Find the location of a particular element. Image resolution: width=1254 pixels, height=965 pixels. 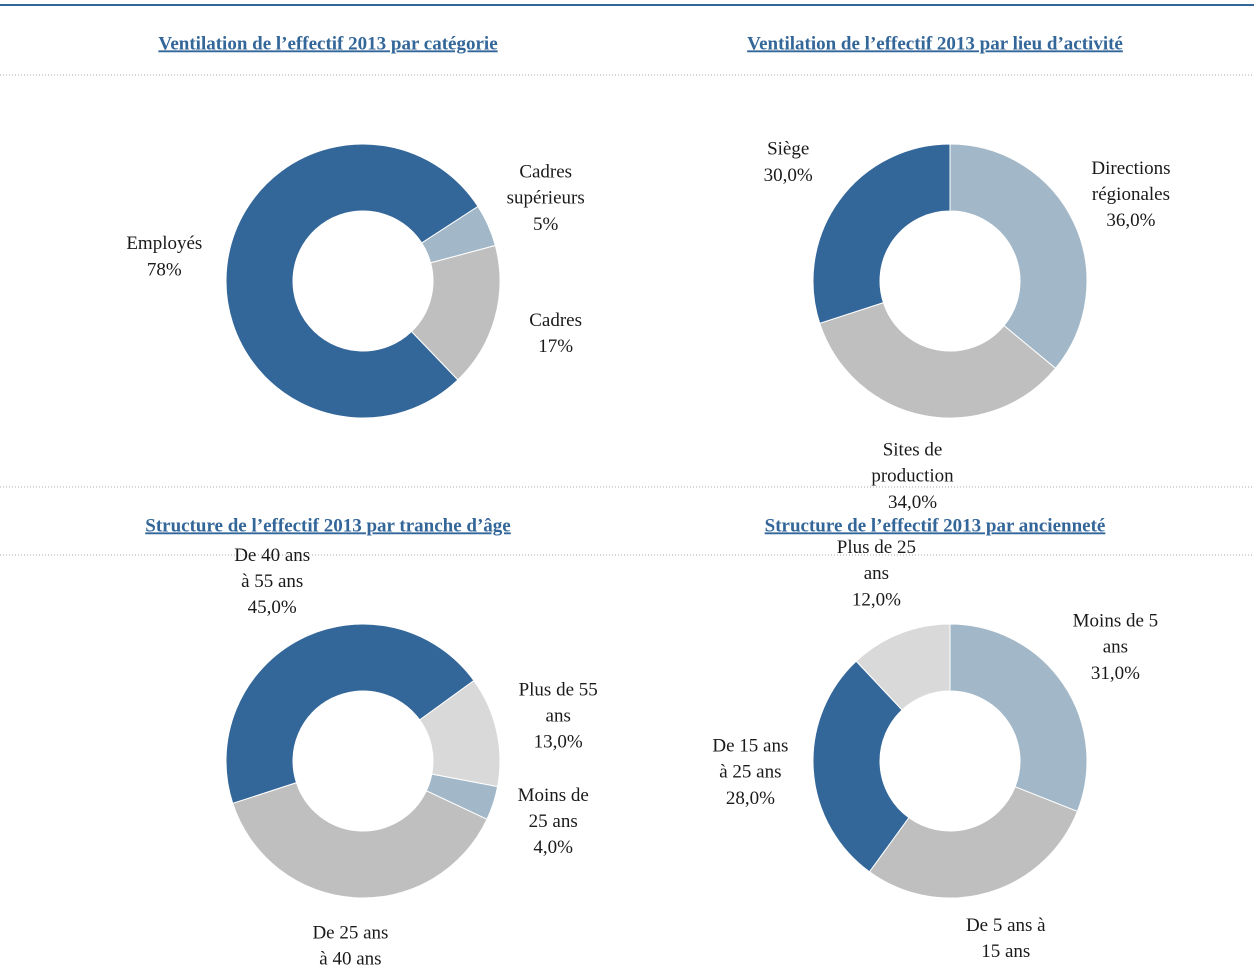

slice-value-label: 31,0% is located at coordinates (1115, 673).